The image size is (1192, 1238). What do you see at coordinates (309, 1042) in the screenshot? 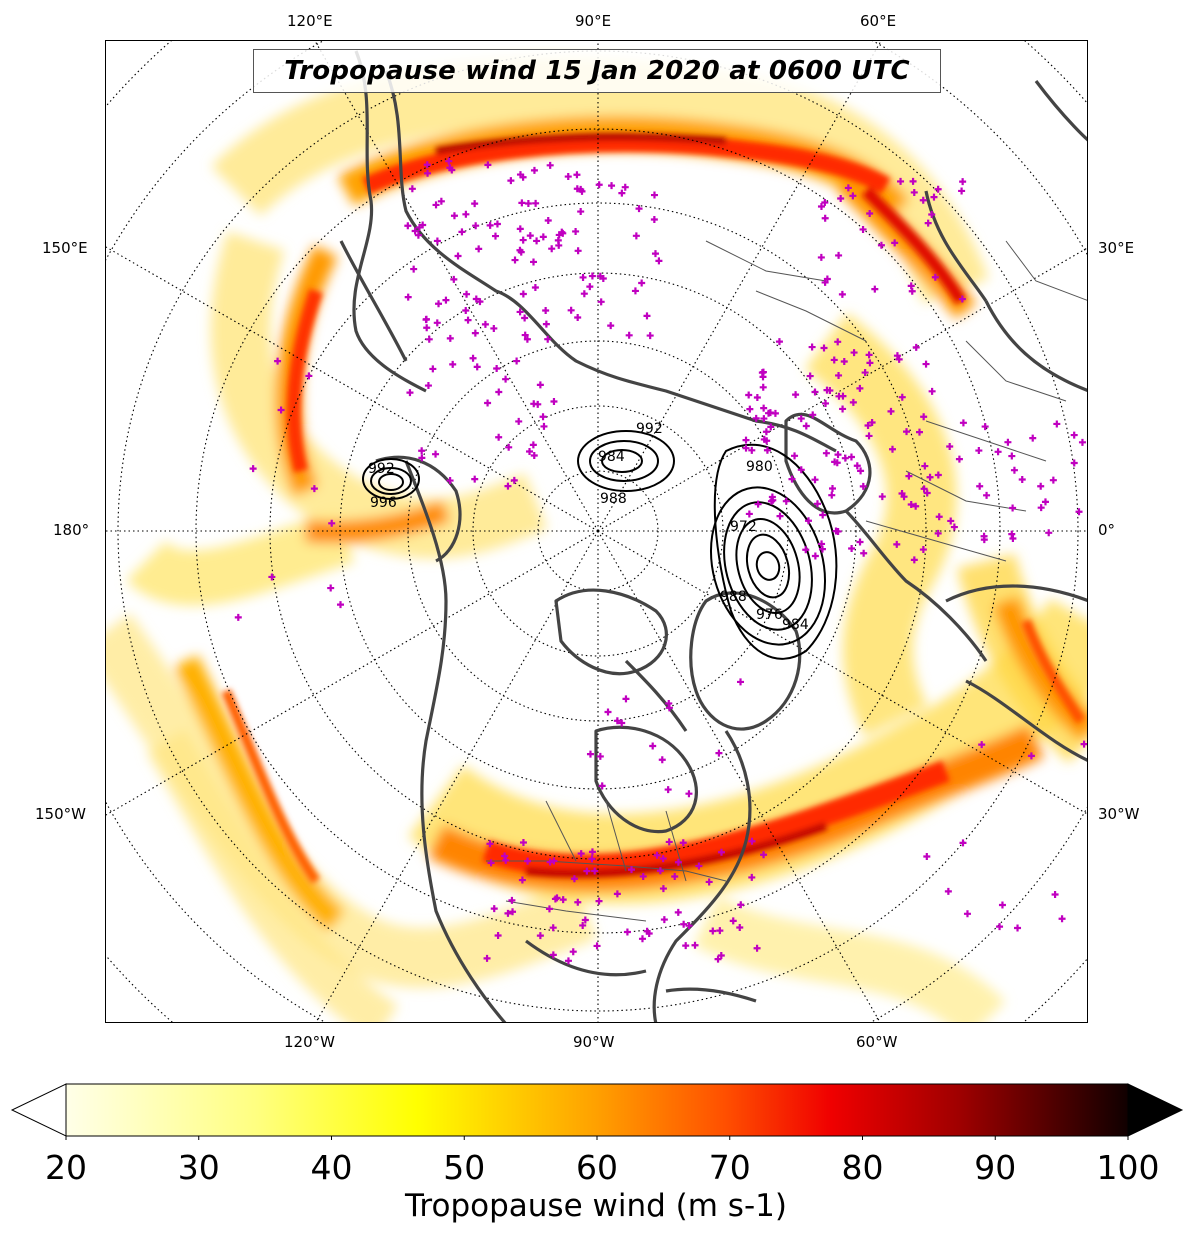
I see `lon-label-120w: 120°W` at bounding box center [309, 1042].